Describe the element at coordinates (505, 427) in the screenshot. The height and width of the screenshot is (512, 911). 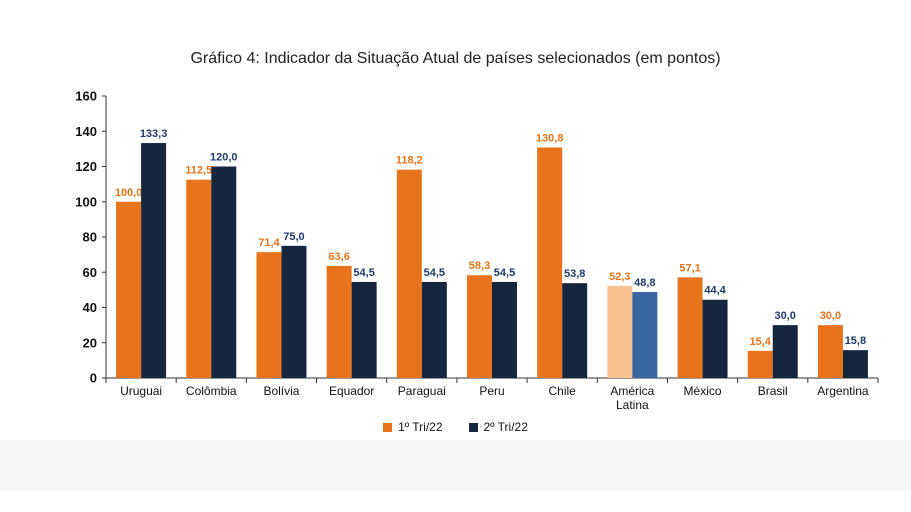
I see `legend-label-series2: 2º Tri/22` at that location.